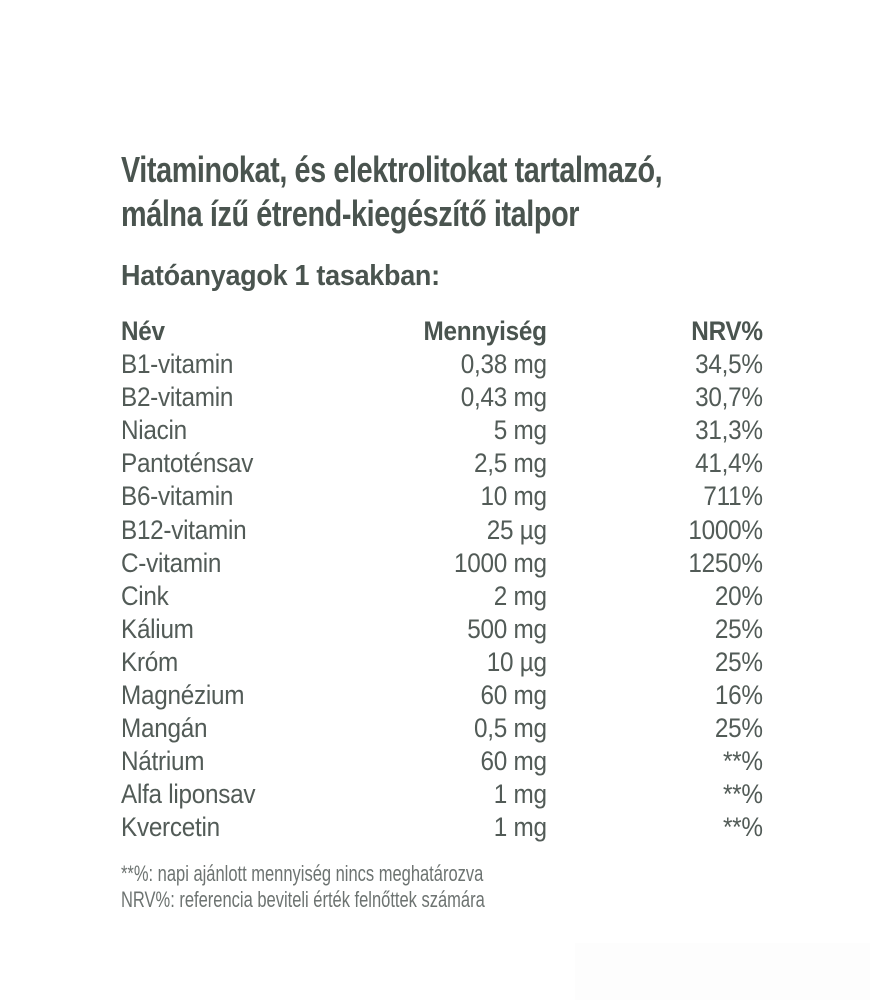  I want to click on cell-nrv-percent: 20%, so click(738, 595).